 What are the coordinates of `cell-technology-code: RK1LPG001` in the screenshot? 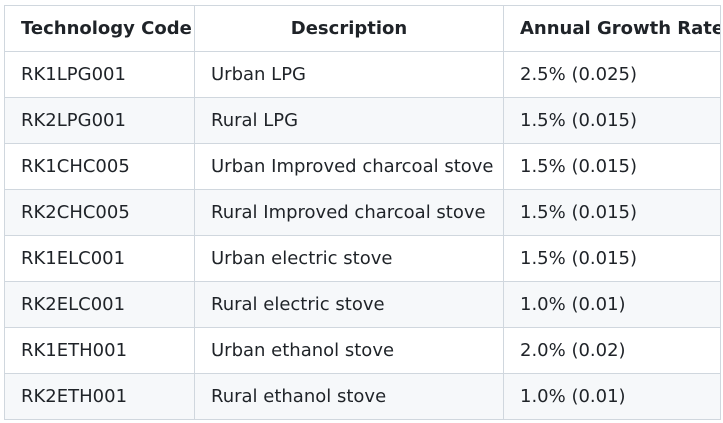 It's located at (99, 74).